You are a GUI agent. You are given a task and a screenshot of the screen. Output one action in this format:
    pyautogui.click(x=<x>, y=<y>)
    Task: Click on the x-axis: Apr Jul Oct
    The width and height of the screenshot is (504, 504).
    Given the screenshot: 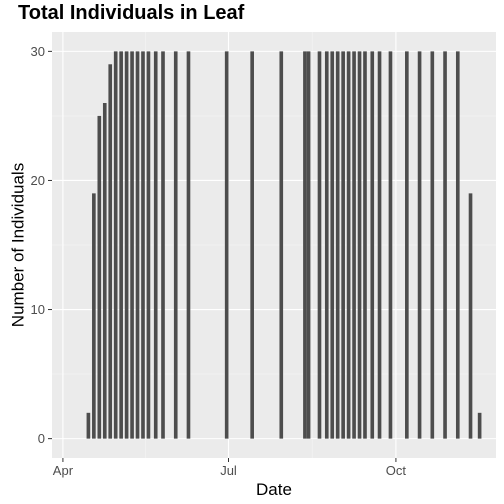 What is the action you would take?
    pyautogui.click(x=230, y=468)
    